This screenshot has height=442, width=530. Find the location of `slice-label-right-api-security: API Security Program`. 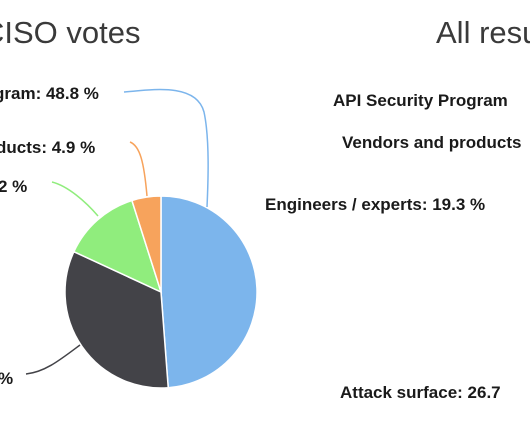

slice-label-right-api-security: API Security Program is located at coordinates (420, 100).